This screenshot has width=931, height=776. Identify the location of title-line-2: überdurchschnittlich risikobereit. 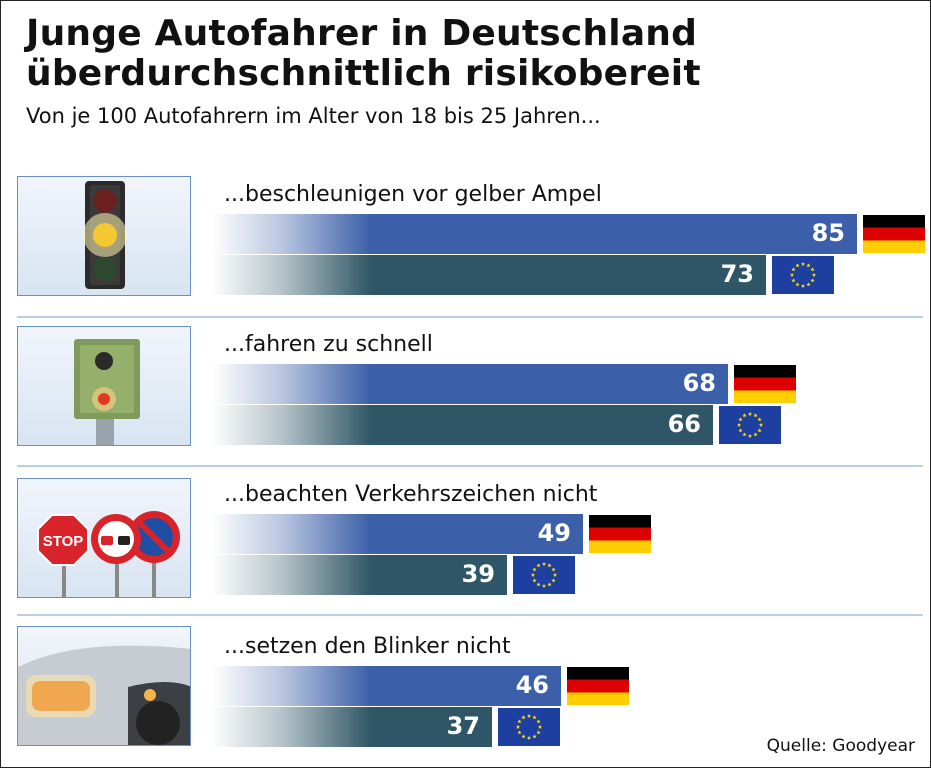
(363, 73).